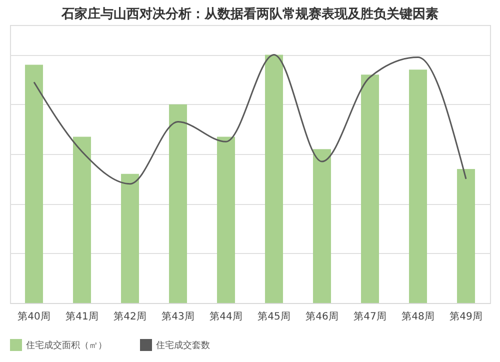 The height and width of the screenshot is (362, 500). What do you see at coordinates (370, 316) in the screenshot?
I see `x-tick-label: 第47周` at bounding box center [370, 316].